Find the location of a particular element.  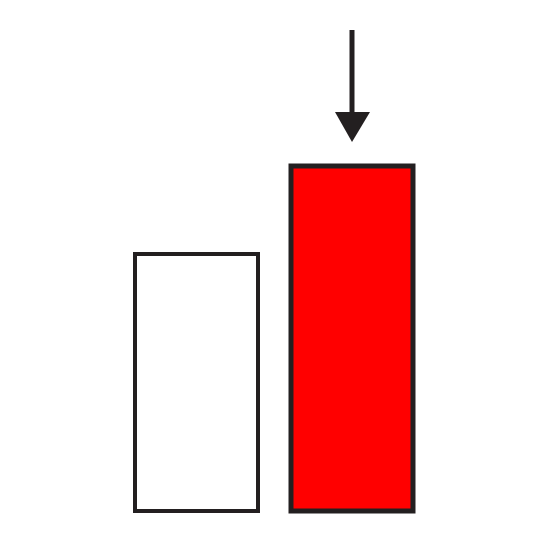

arrow-head is located at coordinates (352, 127).